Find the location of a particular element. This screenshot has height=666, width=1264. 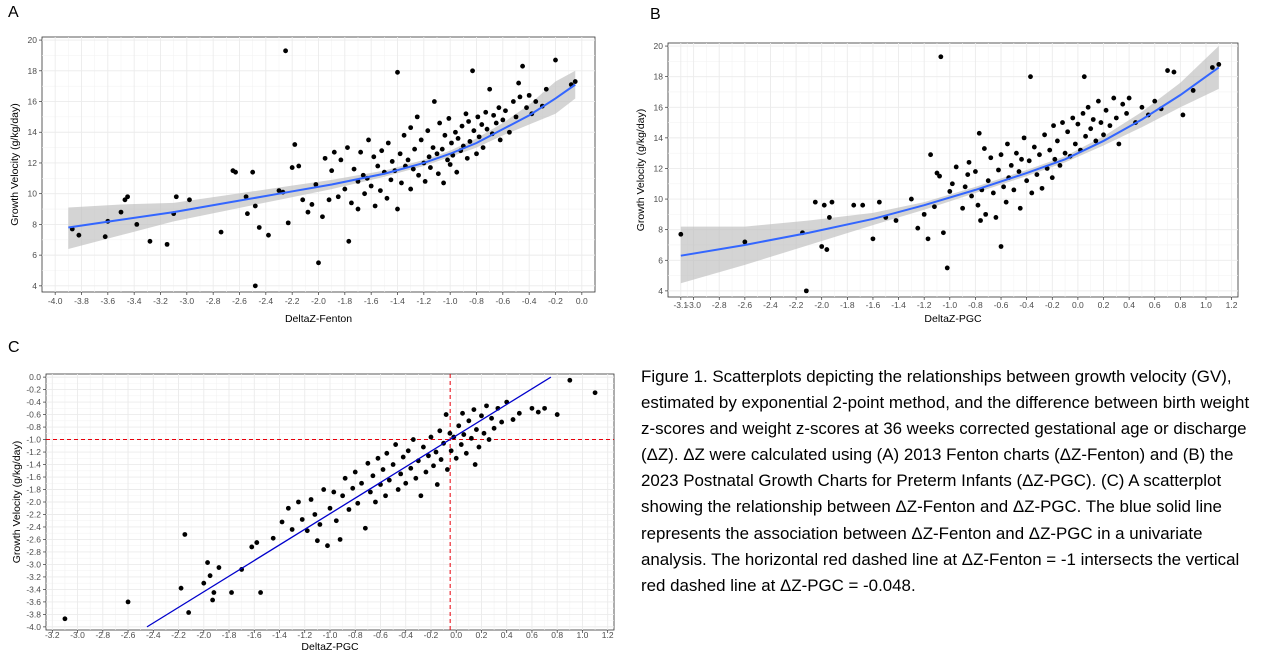

chart-b-y-tick-label: 18 is located at coordinates (659, 77).